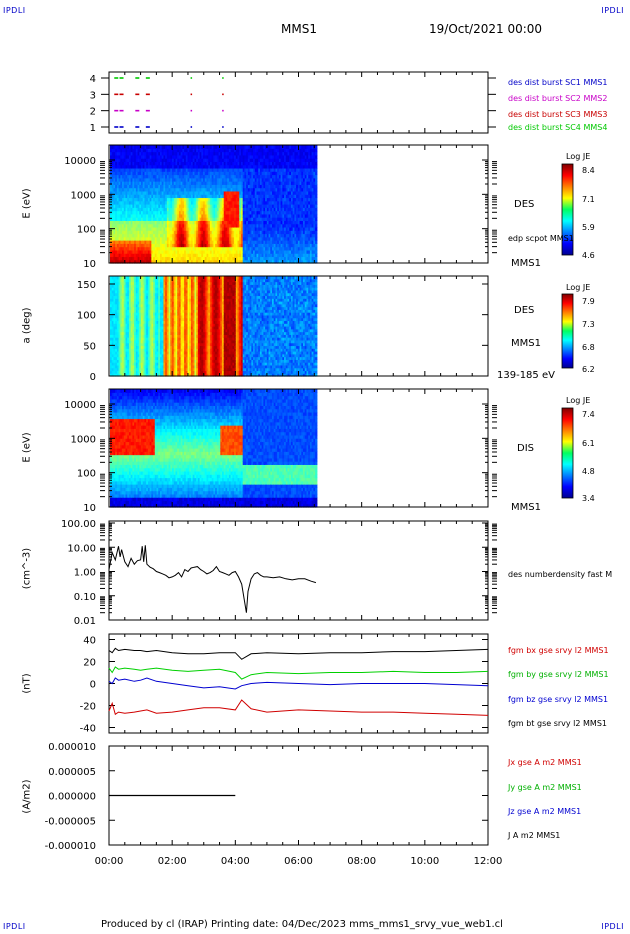  Describe the element at coordinates (299, 29) in the screenshot. I see `plot-title-spacecraft: MMS1` at that location.